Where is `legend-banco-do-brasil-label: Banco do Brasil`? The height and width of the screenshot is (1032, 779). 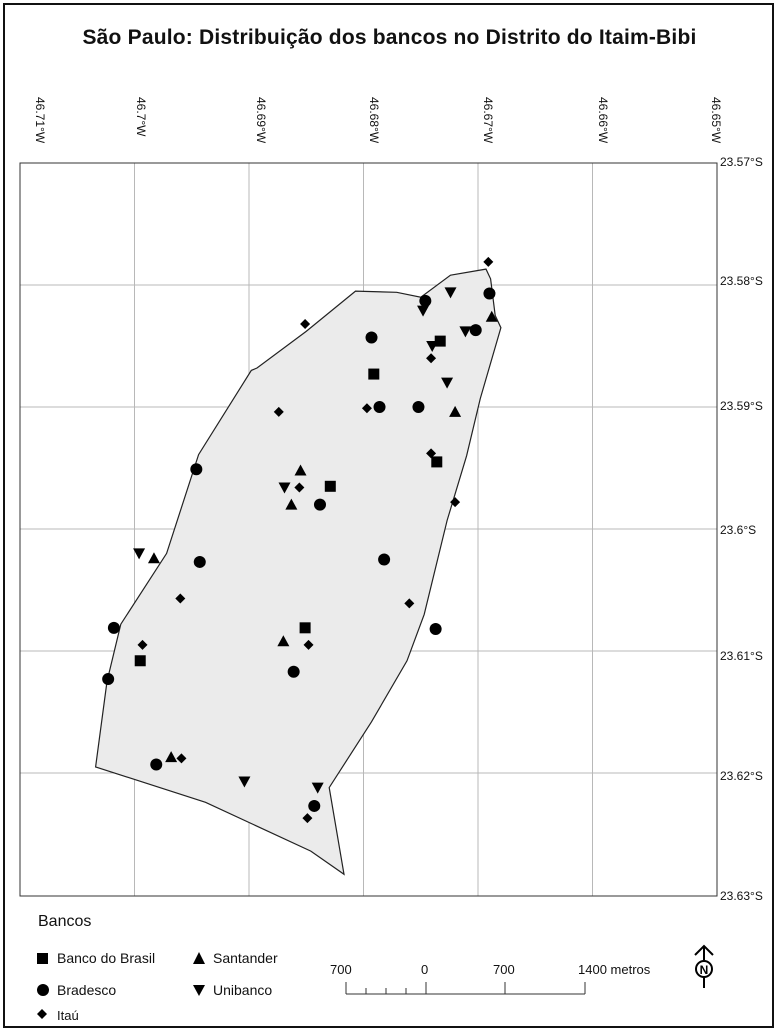 legend-banco-do-brasil-label: Banco do Brasil is located at coordinates (106, 958).